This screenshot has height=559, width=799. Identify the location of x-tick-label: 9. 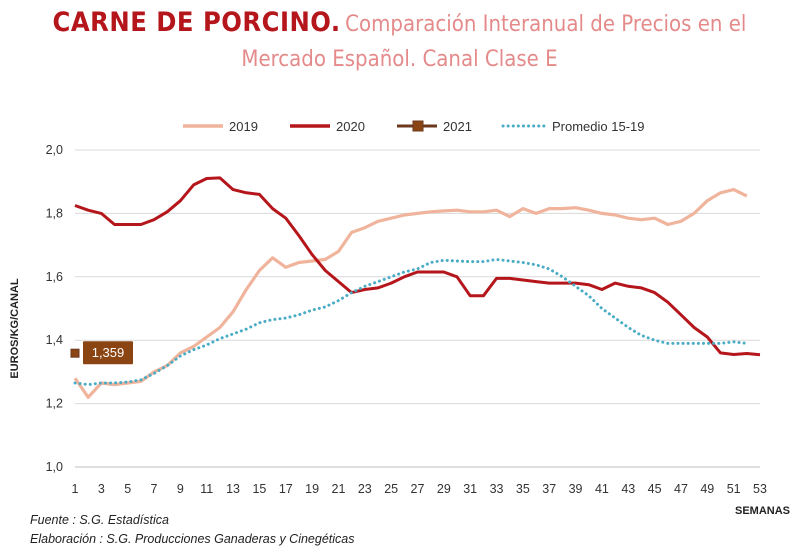
(180, 489).